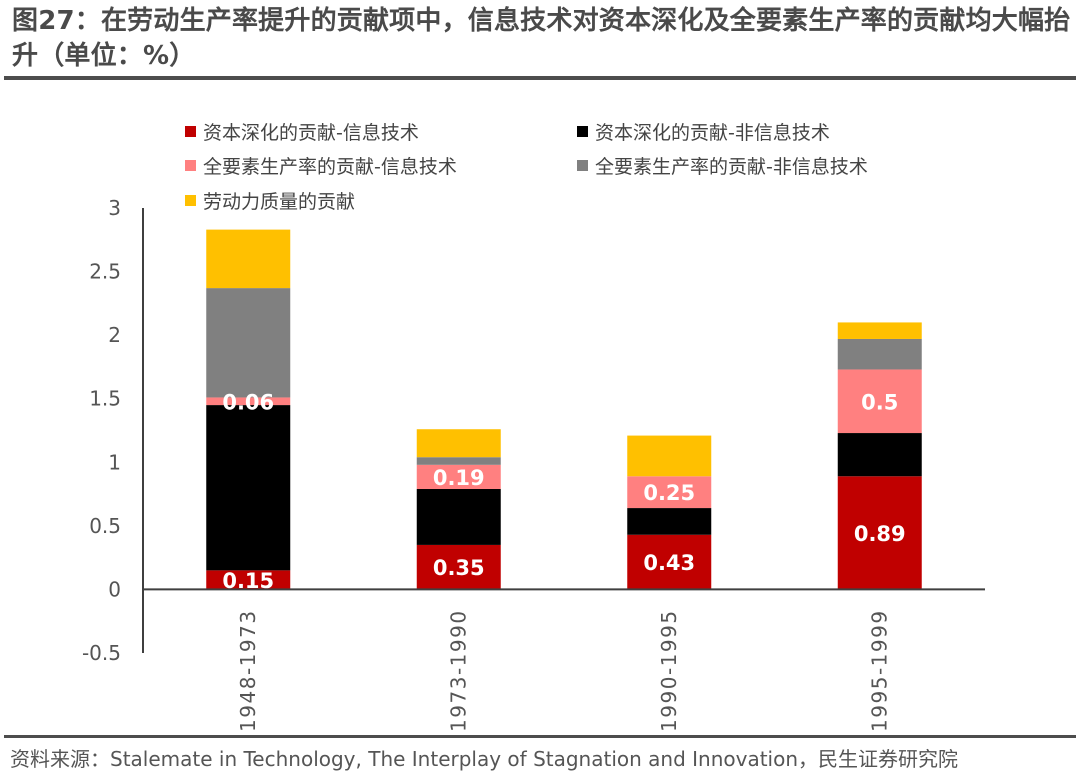 Image resolution: width=1080 pixels, height=781 pixels. I want to click on legend-label: 劳动力质量的贡献, so click(279, 202).